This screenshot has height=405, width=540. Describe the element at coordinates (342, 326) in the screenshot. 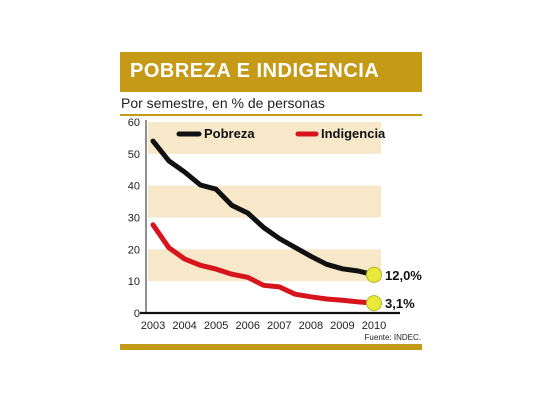

I see `x-tick-2009: 2009` at that location.